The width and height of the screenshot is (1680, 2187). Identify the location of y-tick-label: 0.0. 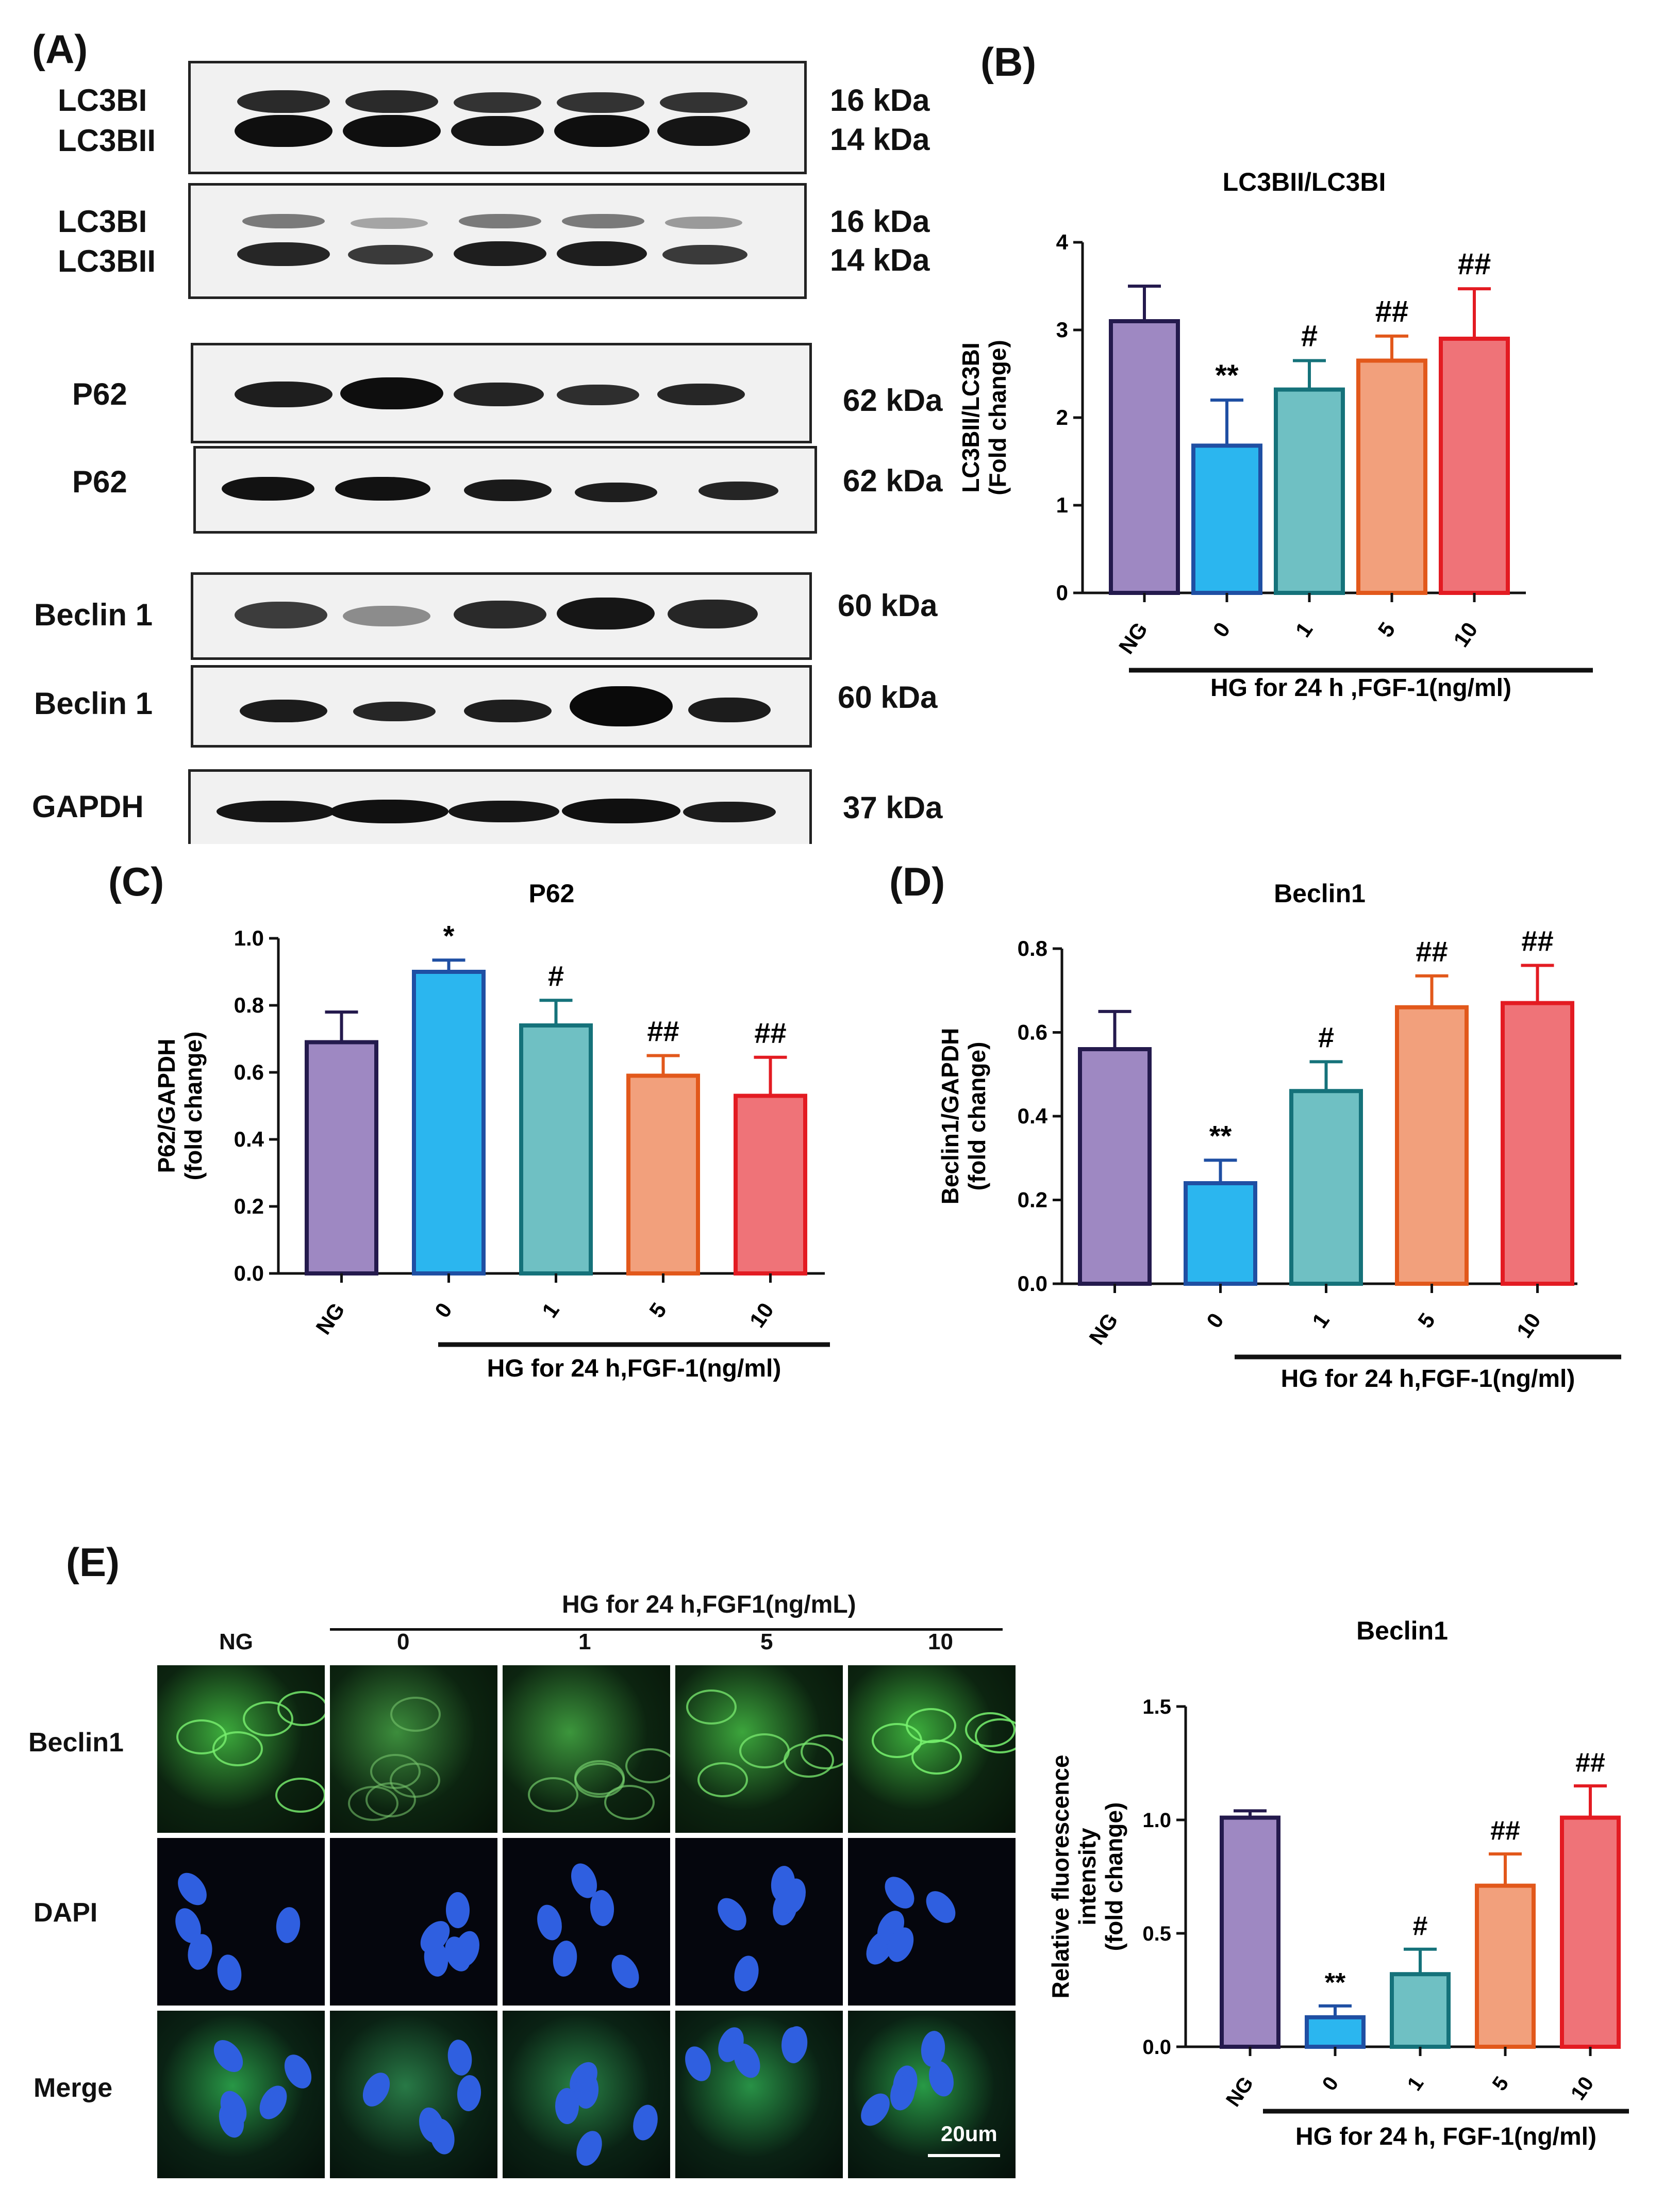
(1032, 1283).